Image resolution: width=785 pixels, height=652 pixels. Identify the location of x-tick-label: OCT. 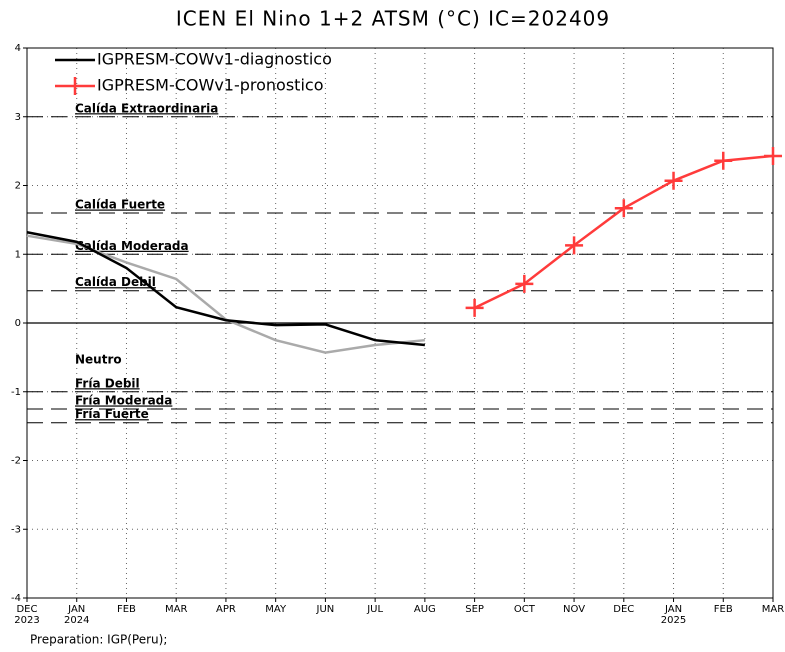
(525, 609).